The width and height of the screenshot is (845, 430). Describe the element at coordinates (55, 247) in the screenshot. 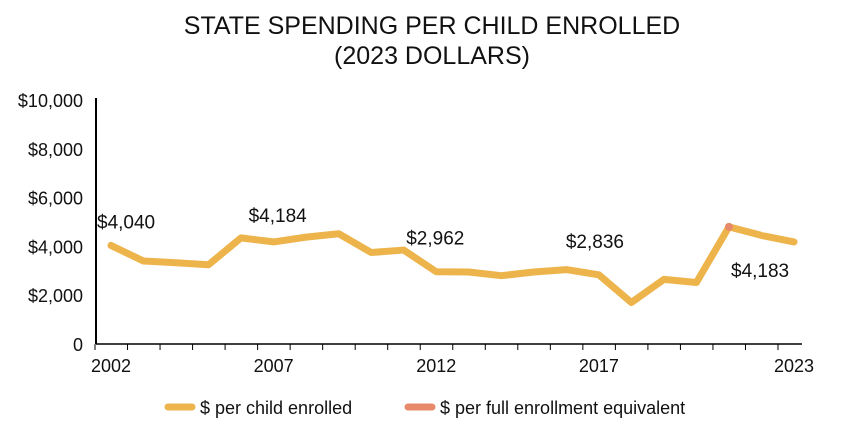

I see `y-tick-label: $4,000` at that location.